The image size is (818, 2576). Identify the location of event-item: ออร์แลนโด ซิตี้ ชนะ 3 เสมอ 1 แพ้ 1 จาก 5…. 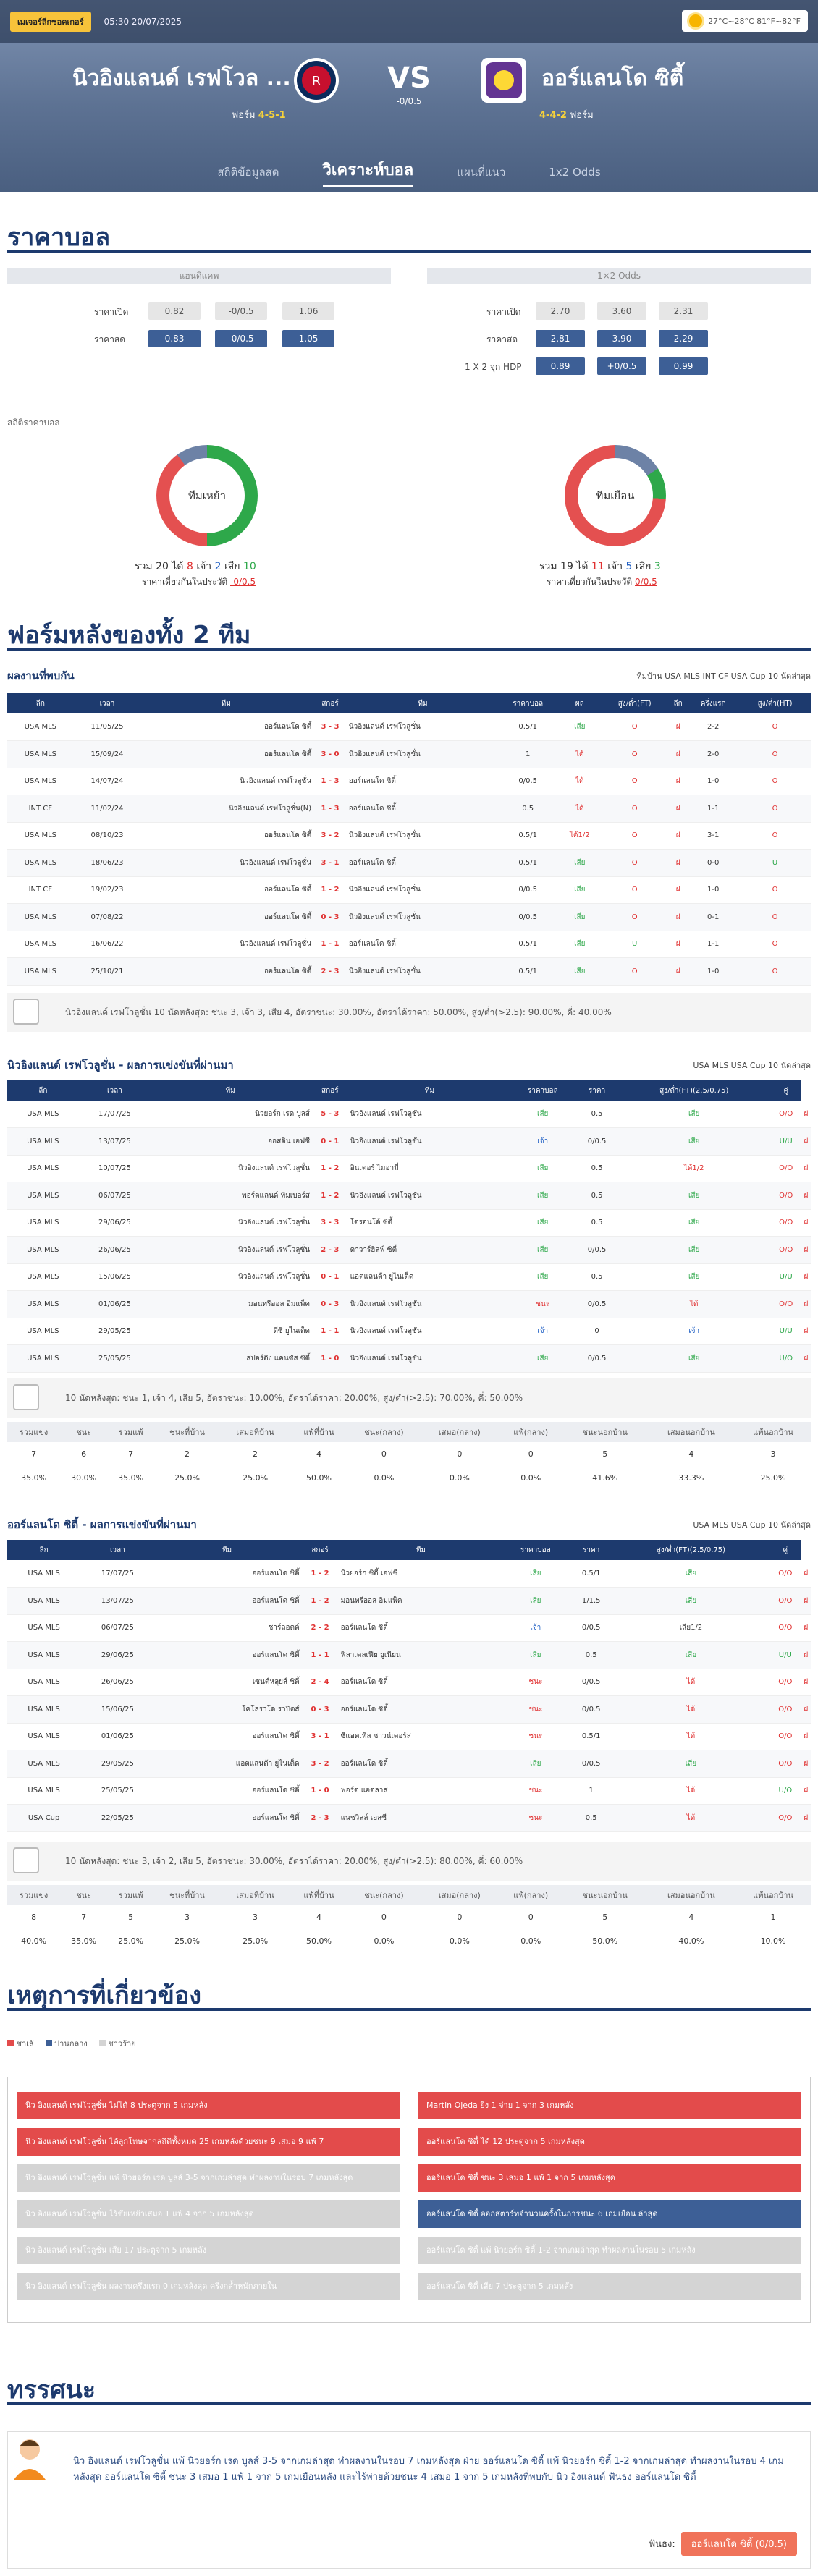
(609, 2178).